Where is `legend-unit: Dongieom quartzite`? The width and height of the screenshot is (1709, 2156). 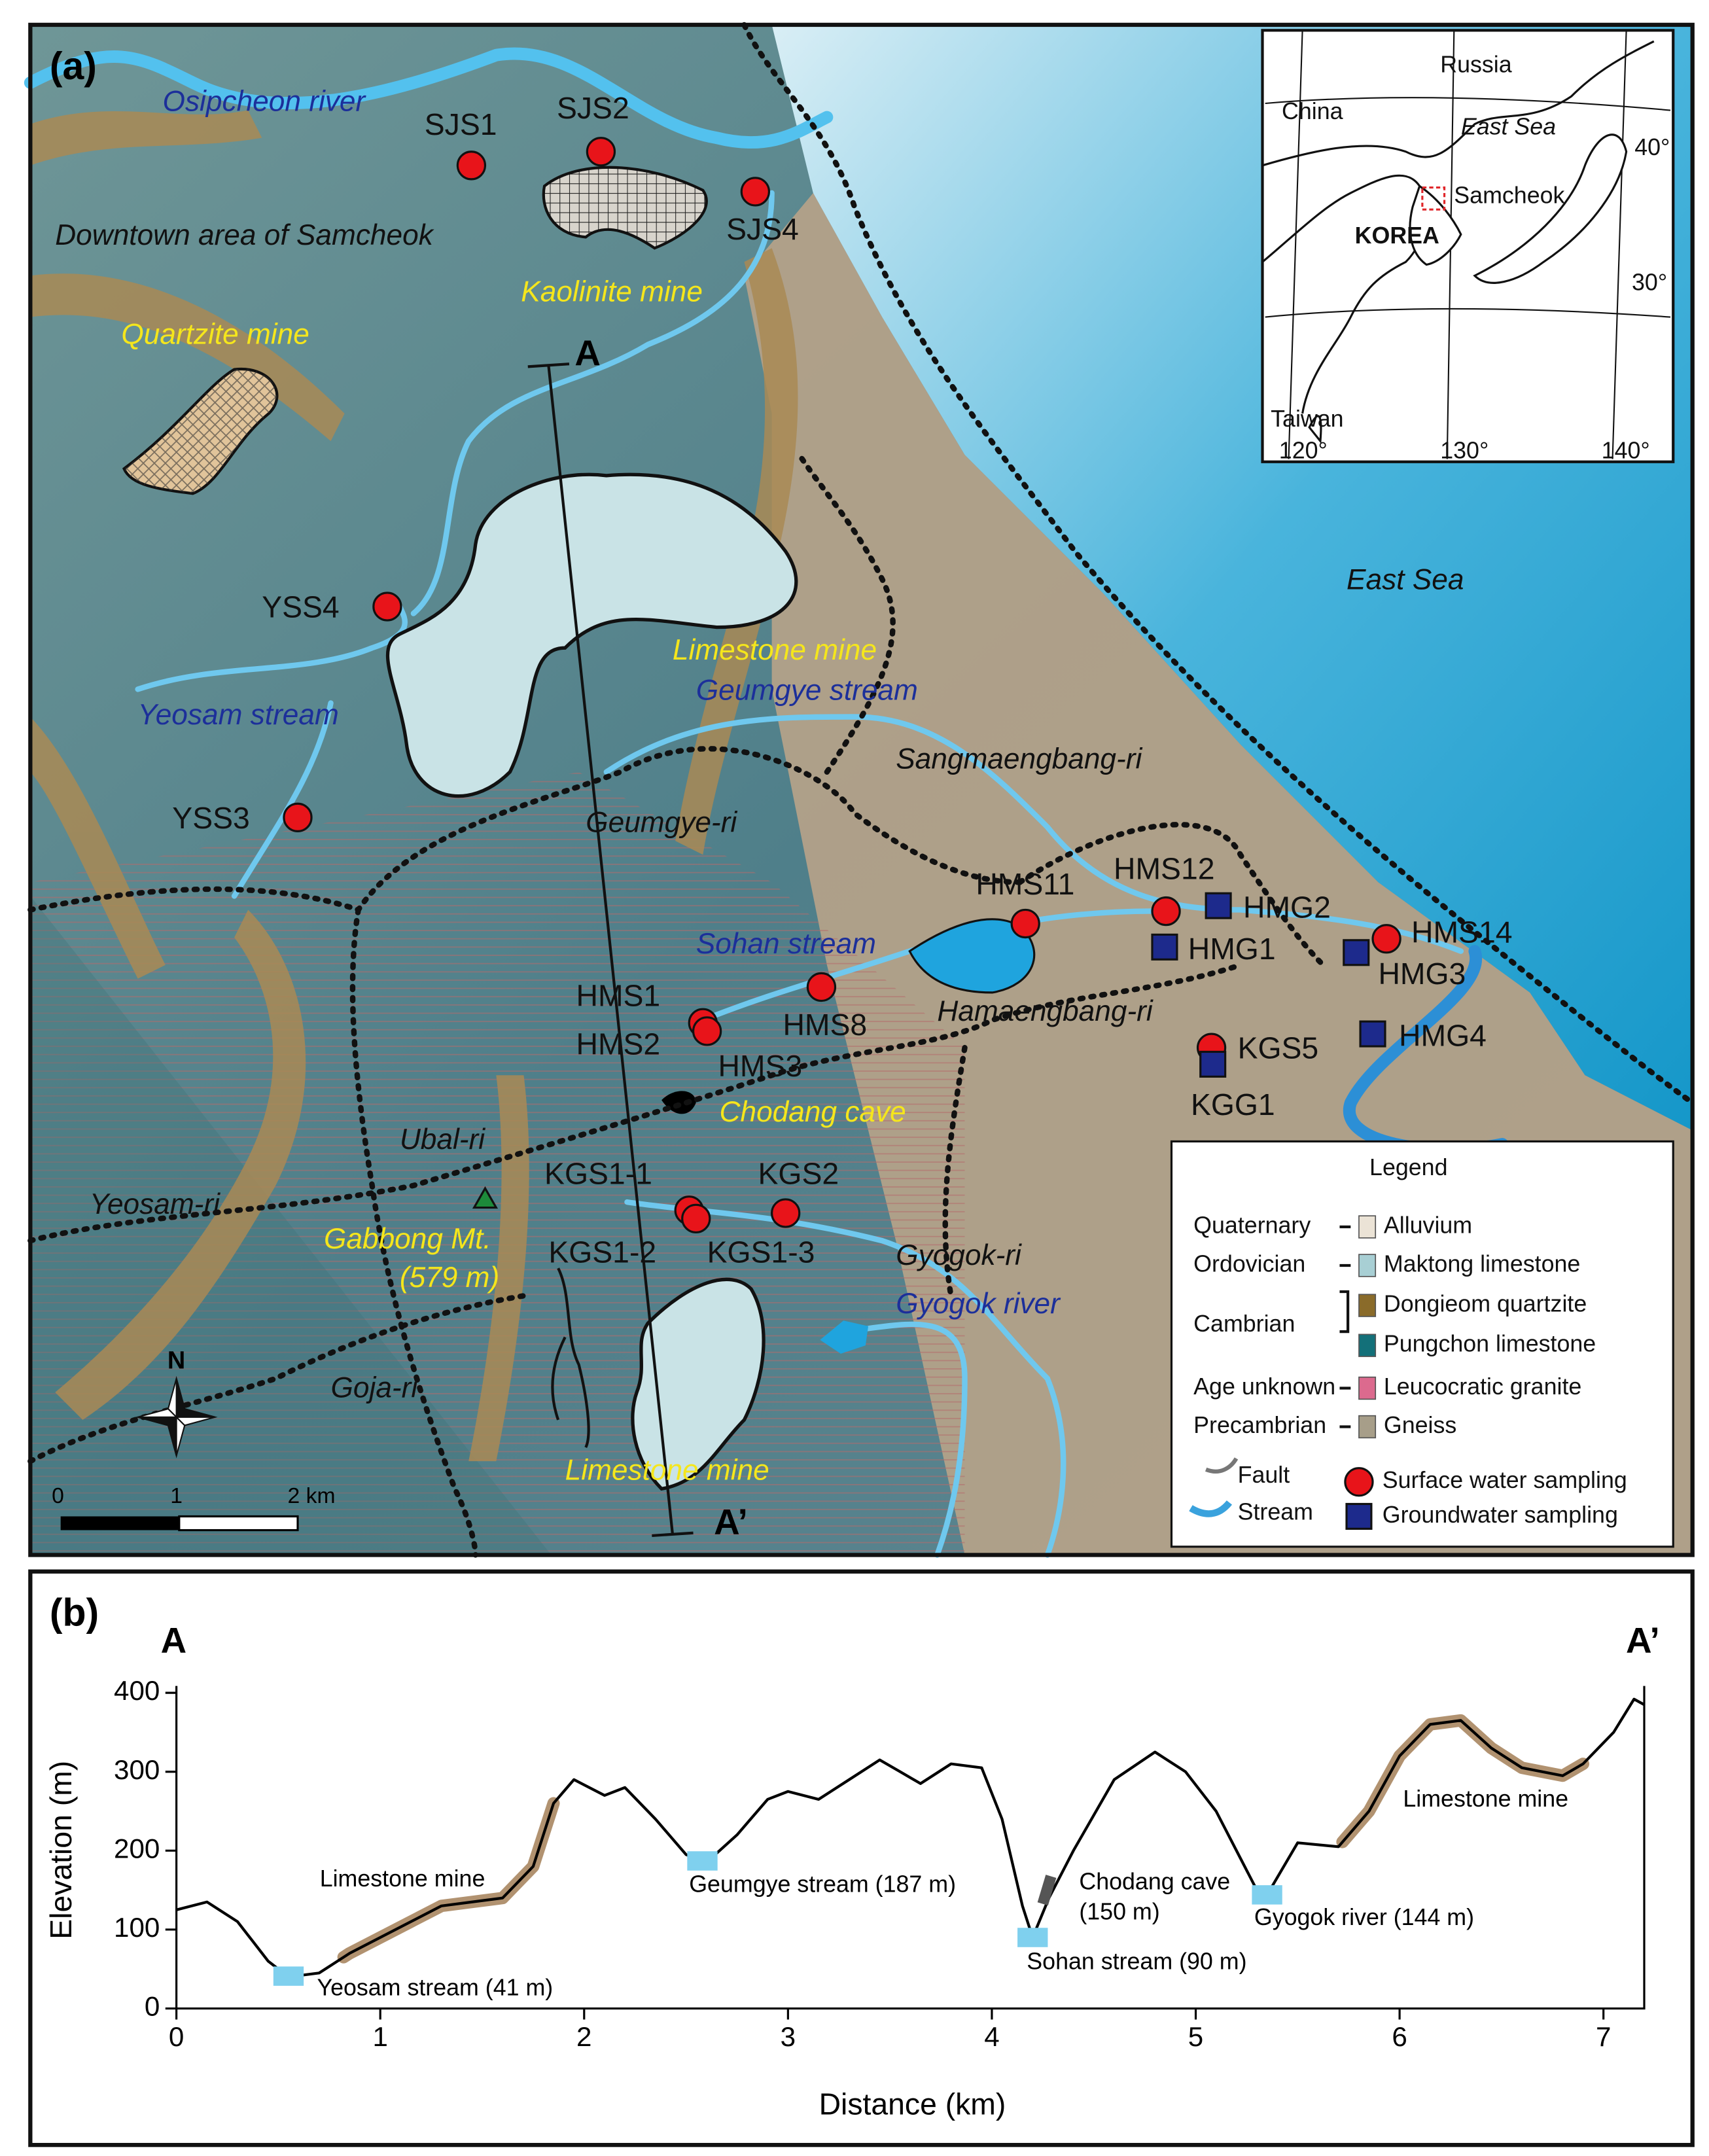 legend-unit: Dongieom quartzite is located at coordinates (1486, 1304).